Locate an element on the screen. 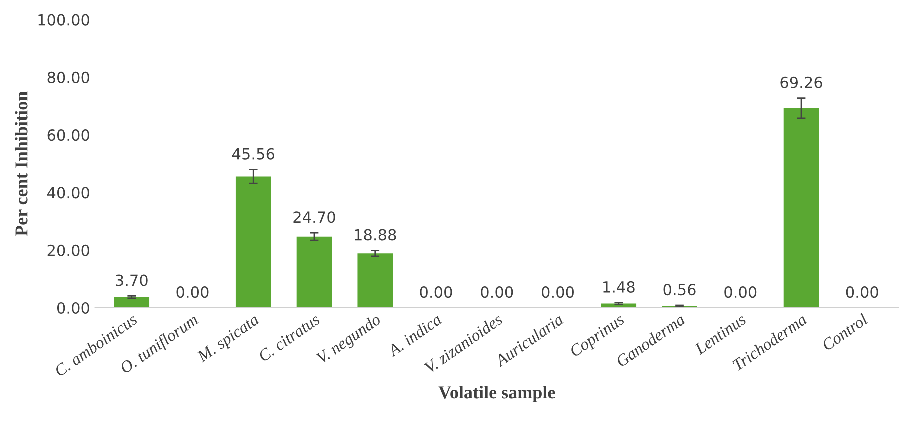 This screenshot has height=440, width=908. data-label: 3.70 is located at coordinates (132, 280).